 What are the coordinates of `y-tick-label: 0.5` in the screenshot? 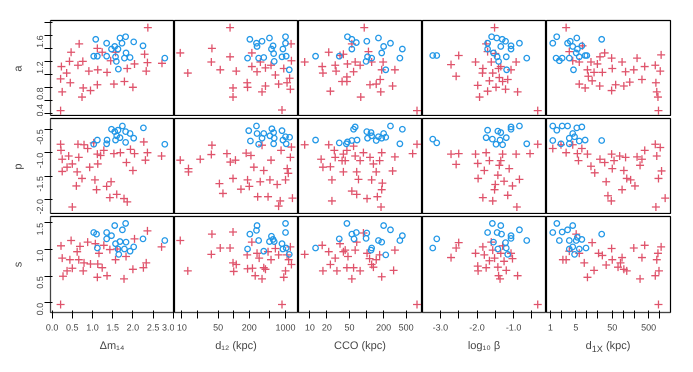 It's located at (40, 282).